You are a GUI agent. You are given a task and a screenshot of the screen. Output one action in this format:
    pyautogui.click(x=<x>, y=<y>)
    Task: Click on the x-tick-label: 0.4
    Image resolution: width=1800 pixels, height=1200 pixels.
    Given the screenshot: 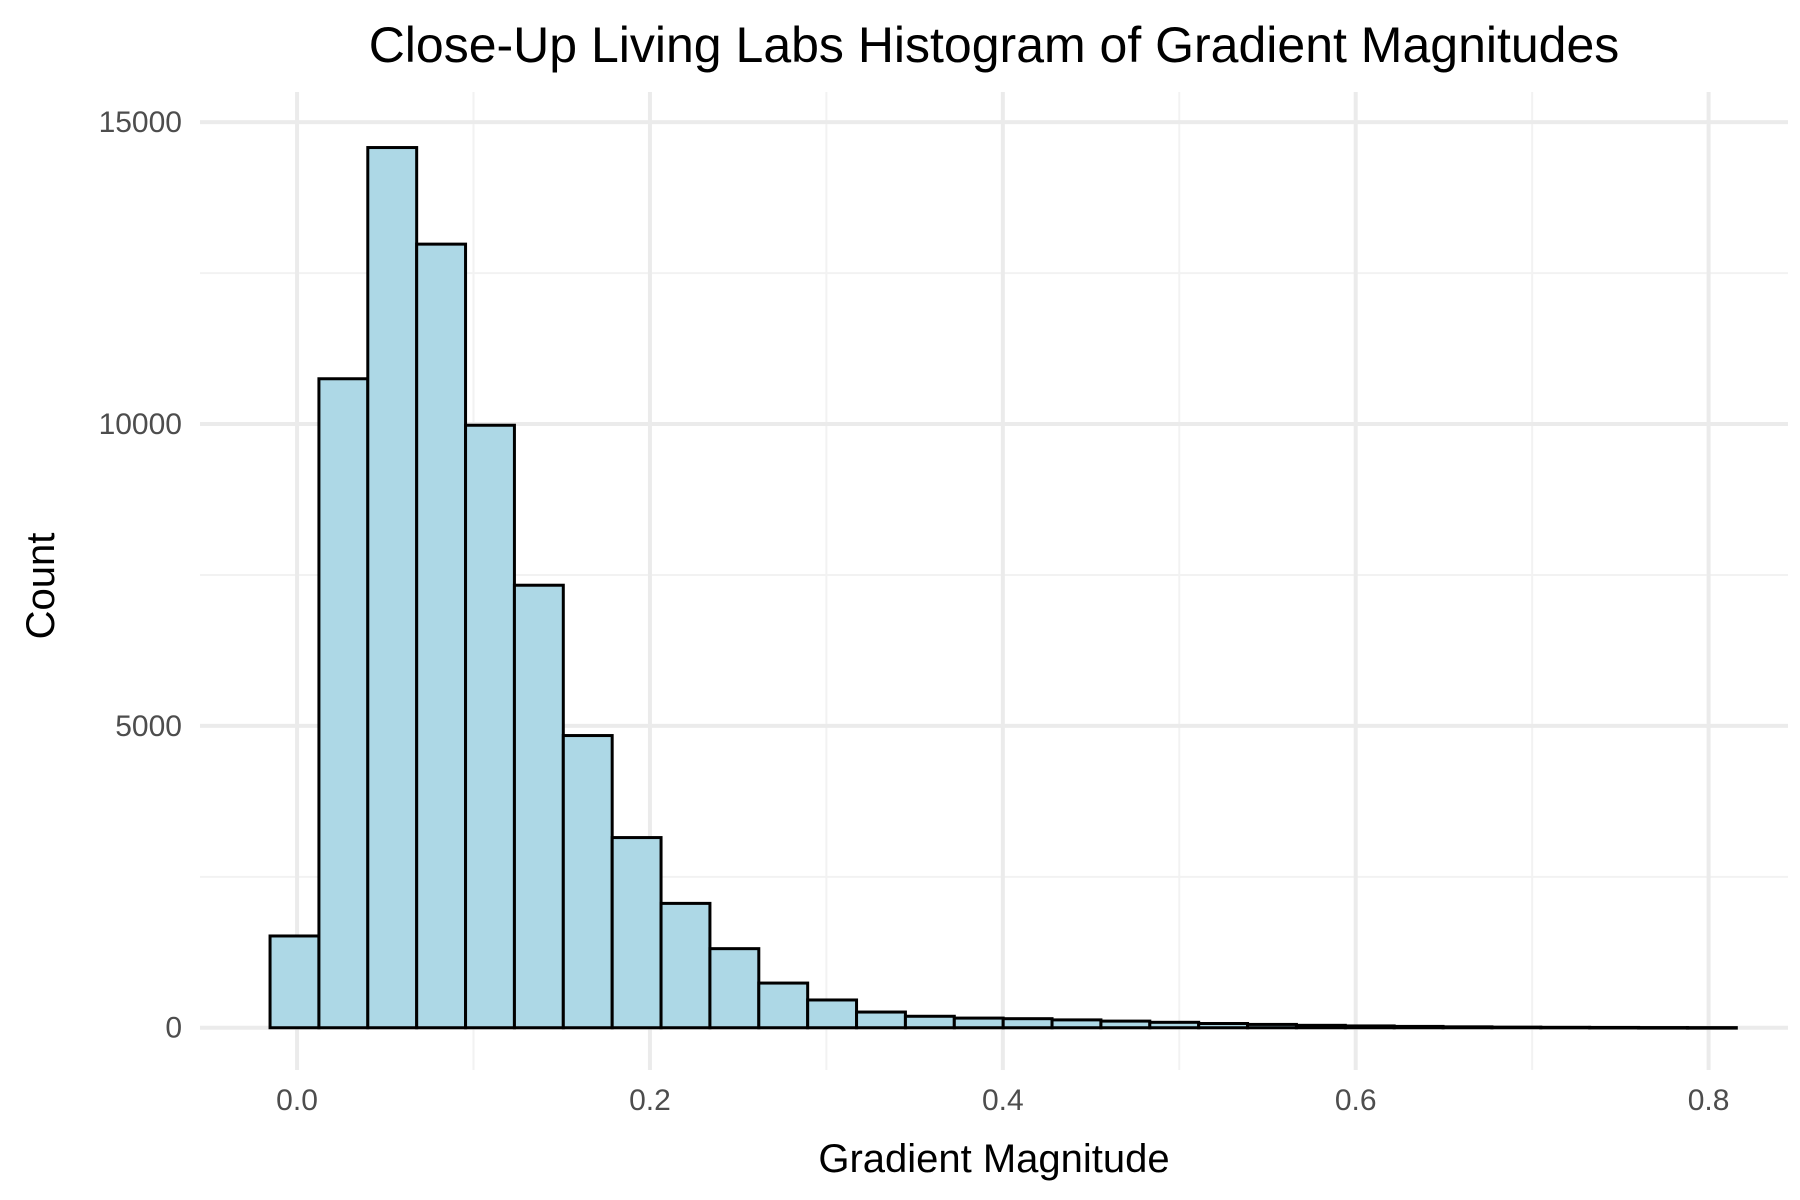 What is the action you would take?
    pyautogui.click(x=1003, y=1100)
    